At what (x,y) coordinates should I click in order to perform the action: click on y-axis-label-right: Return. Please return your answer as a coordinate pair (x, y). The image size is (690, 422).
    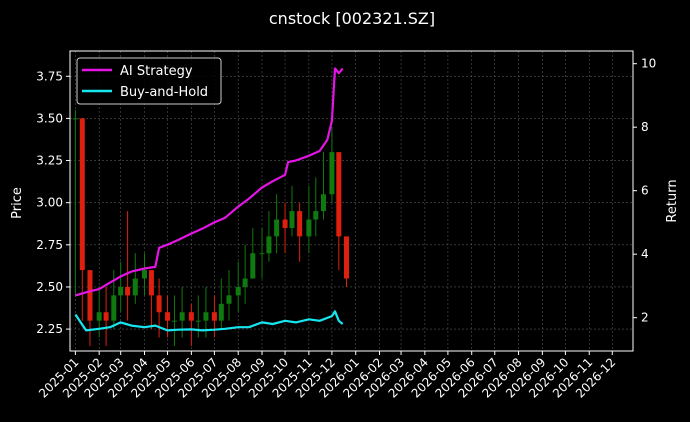
    Looking at the image, I should click on (672, 200).